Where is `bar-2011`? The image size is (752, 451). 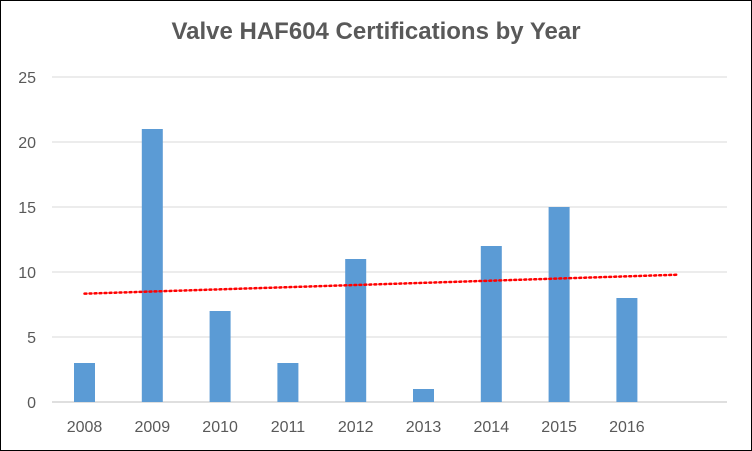
bar-2011 is located at coordinates (288, 382).